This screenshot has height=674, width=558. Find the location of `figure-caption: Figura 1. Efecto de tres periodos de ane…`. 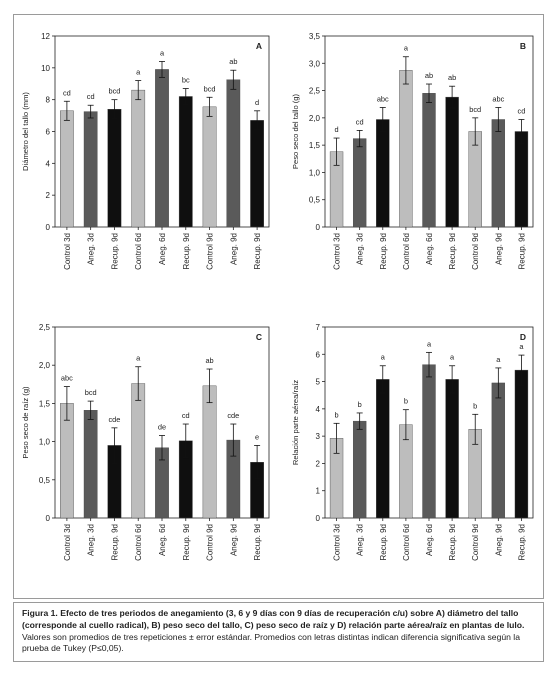

figure-caption: Figura 1. Efecto de tres periodos de ane… is located at coordinates (278, 632).